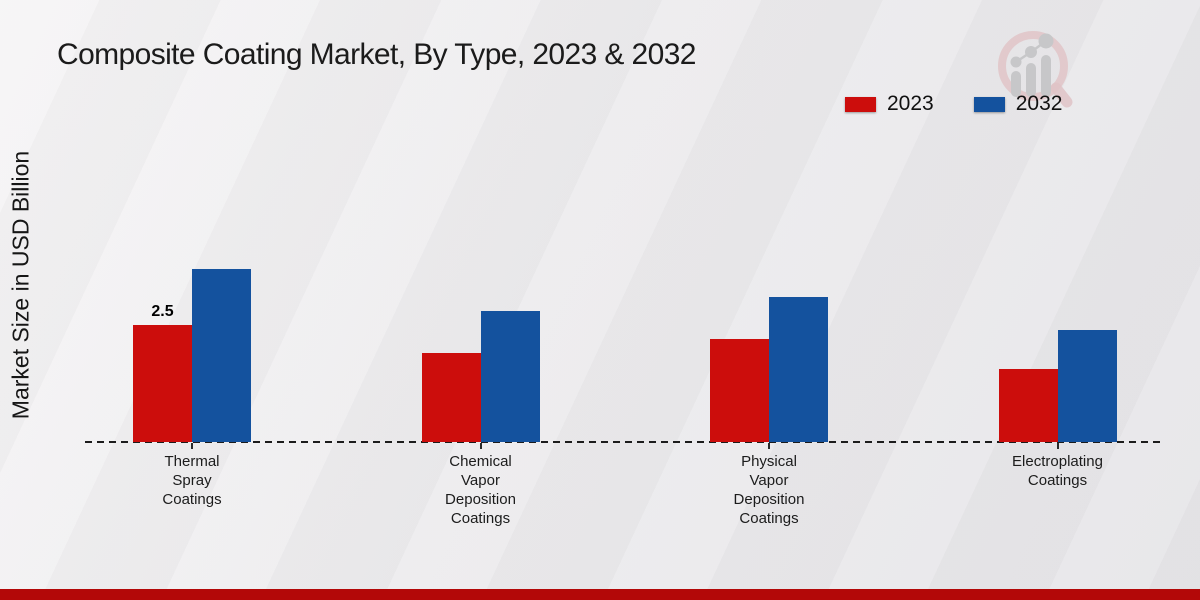 The width and height of the screenshot is (1200, 600). Describe the element at coordinates (1039, 103) in the screenshot. I see `legend-label: 2032` at that location.